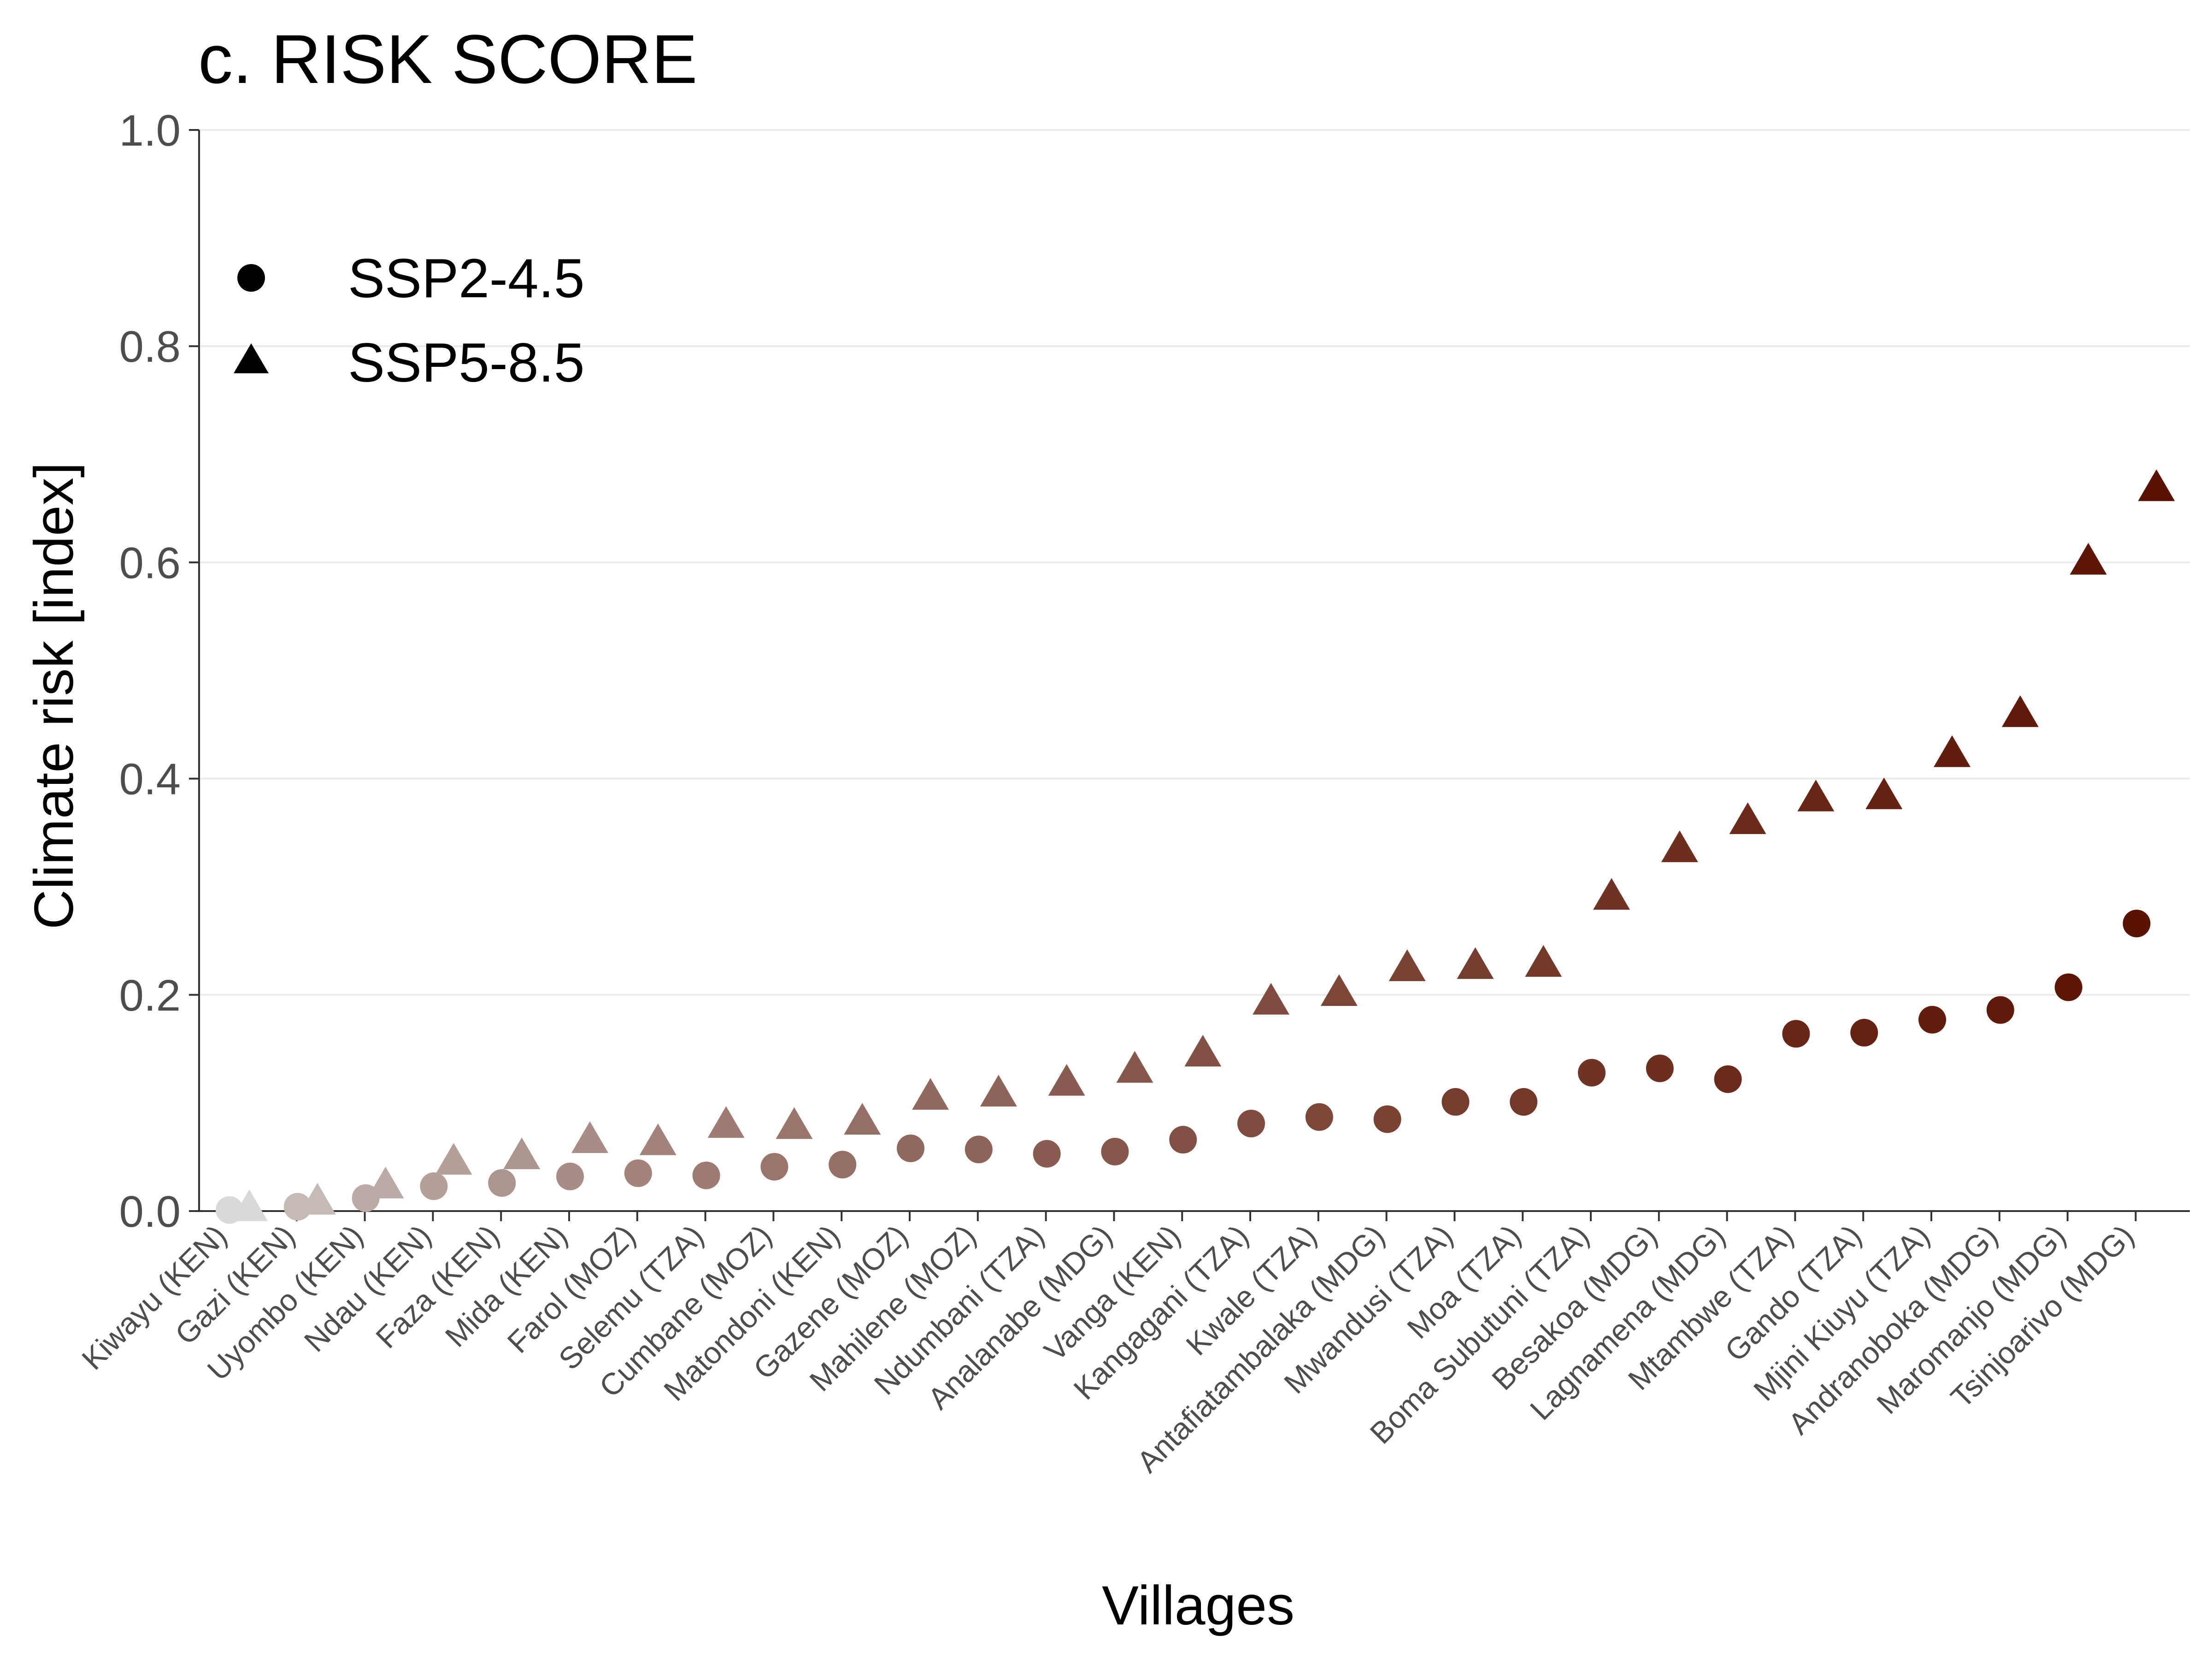 This screenshot has width=2212, height=1659. Describe the element at coordinates (150, 130) in the screenshot. I see `y-tick-label: 1.0` at that location.